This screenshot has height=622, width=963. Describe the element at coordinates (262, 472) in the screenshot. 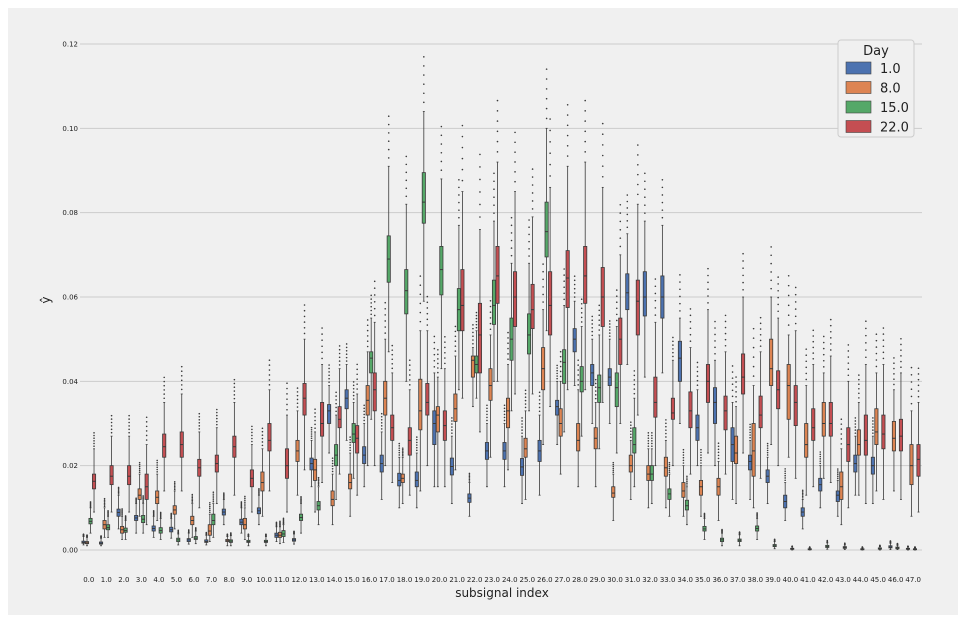

I see `box-8.0-10.0` at that location.